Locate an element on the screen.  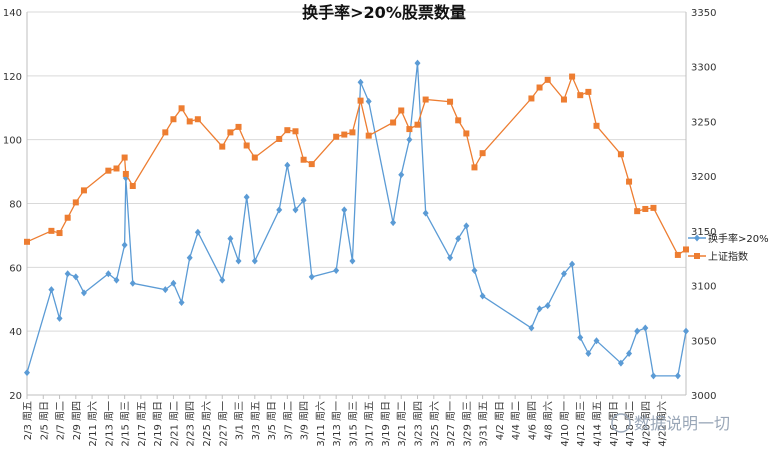
x-tick-label: 2/27 周一 is located at coordinates (223, 424).